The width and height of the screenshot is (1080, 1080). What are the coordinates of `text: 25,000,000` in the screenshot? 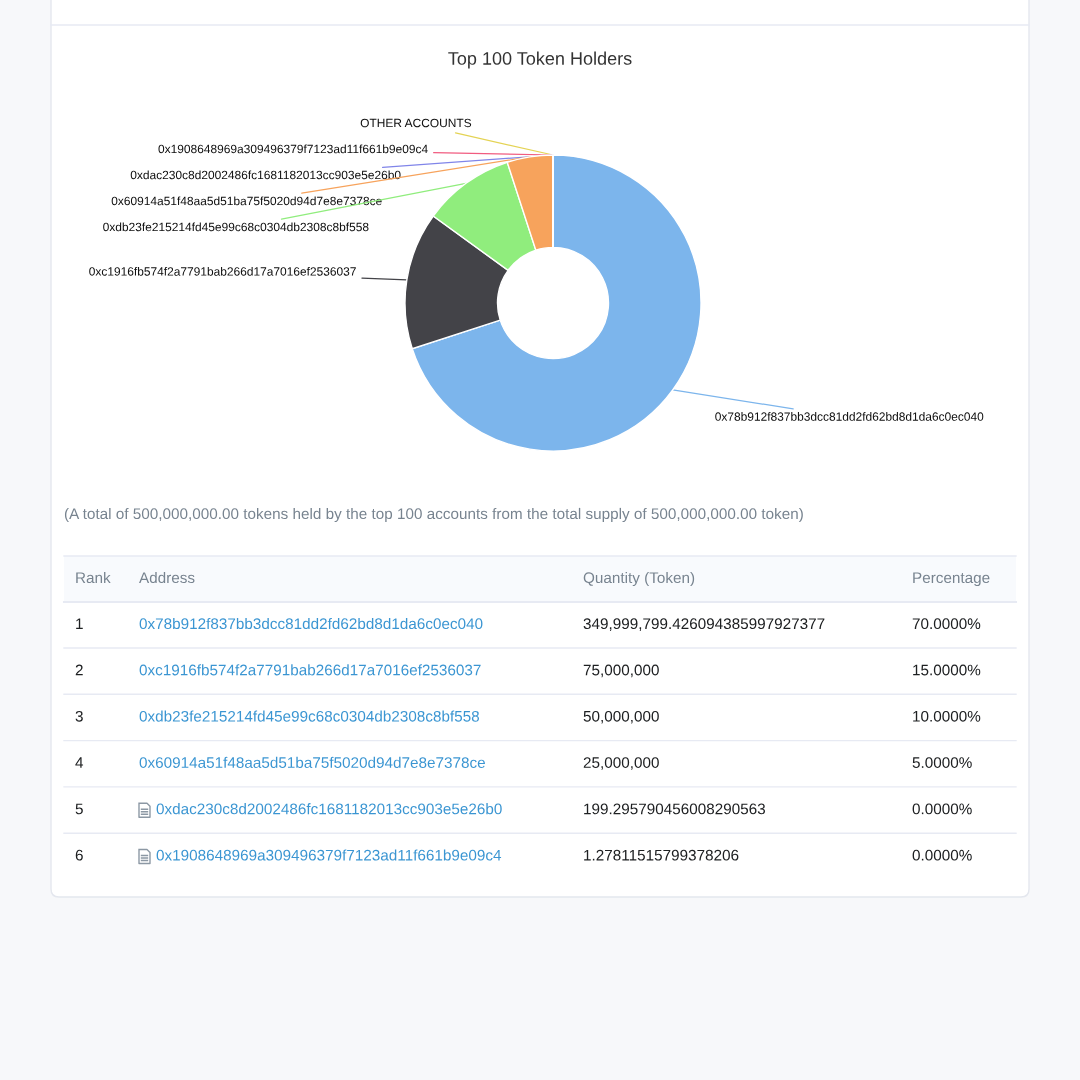 It's located at (621, 763).